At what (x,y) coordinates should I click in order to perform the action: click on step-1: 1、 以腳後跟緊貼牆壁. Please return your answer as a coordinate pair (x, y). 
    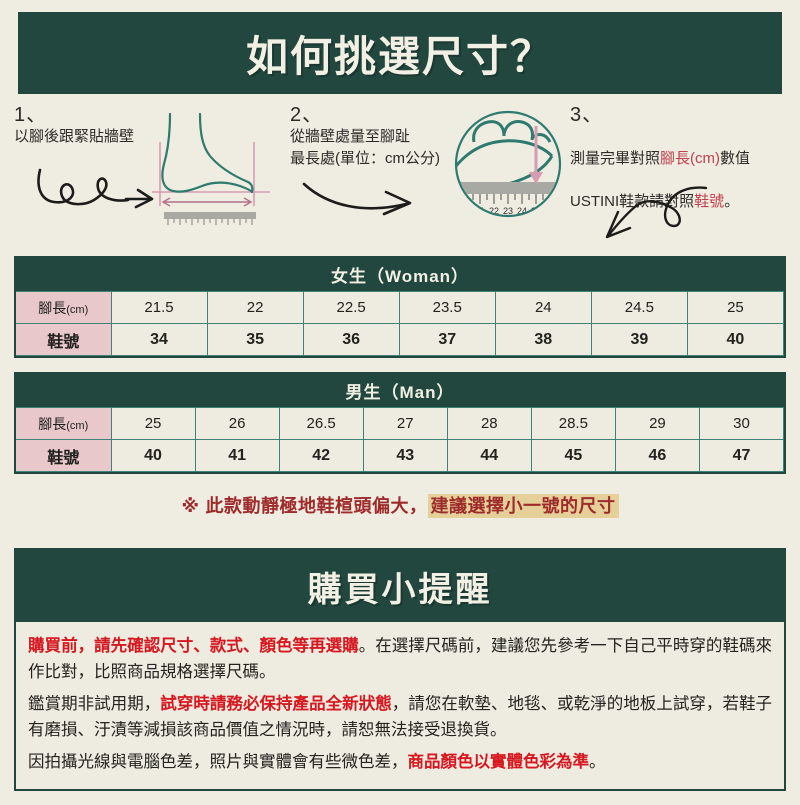
    Looking at the image, I should click on (149, 126).